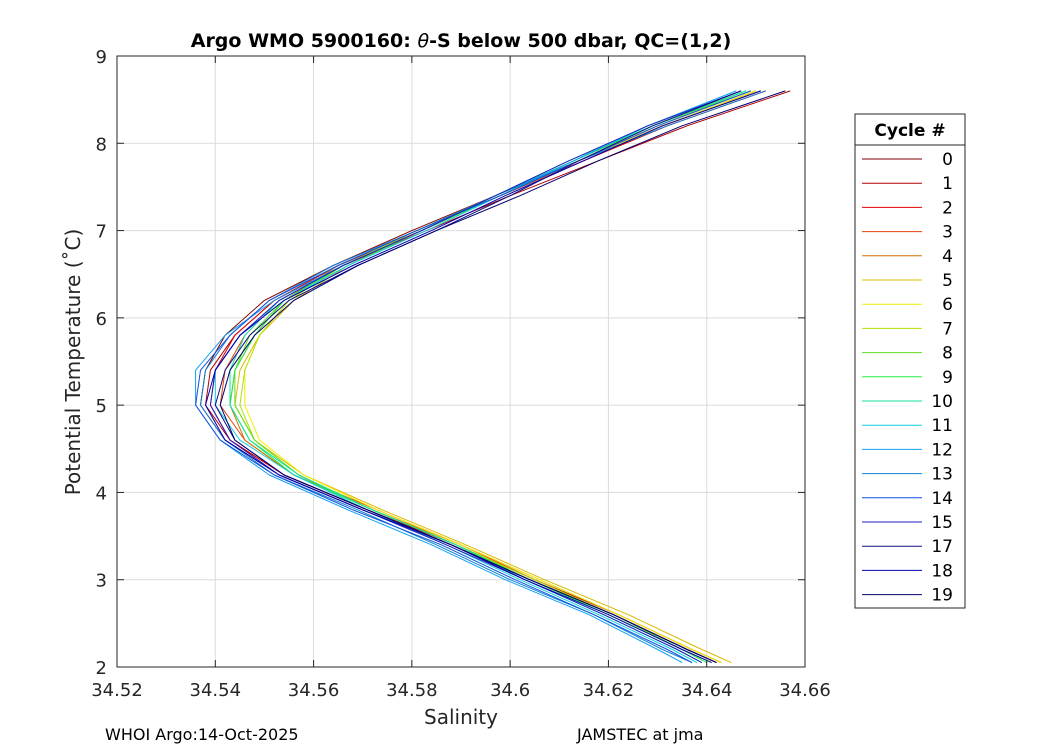  Describe the element at coordinates (907, 596) in the screenshot. I see `legend-item-cycle-19: 19` at that location.